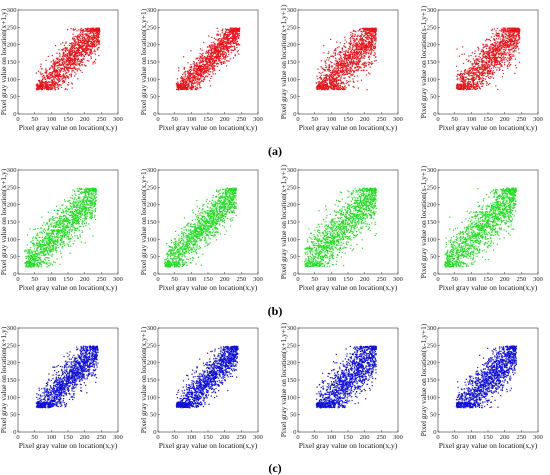  I want to click on x-axis-label: Pixel gray value on location(x,y), so click(348, 127).